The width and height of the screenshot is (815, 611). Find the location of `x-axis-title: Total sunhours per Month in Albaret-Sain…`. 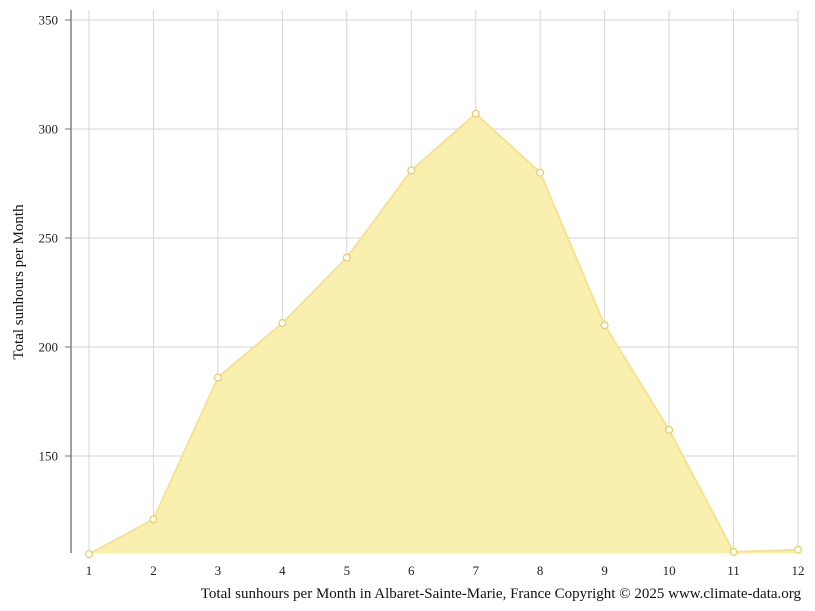

x-axis-title: Total sunhours per Month in Albaret-Sain… is located at coordinates (501, 594).